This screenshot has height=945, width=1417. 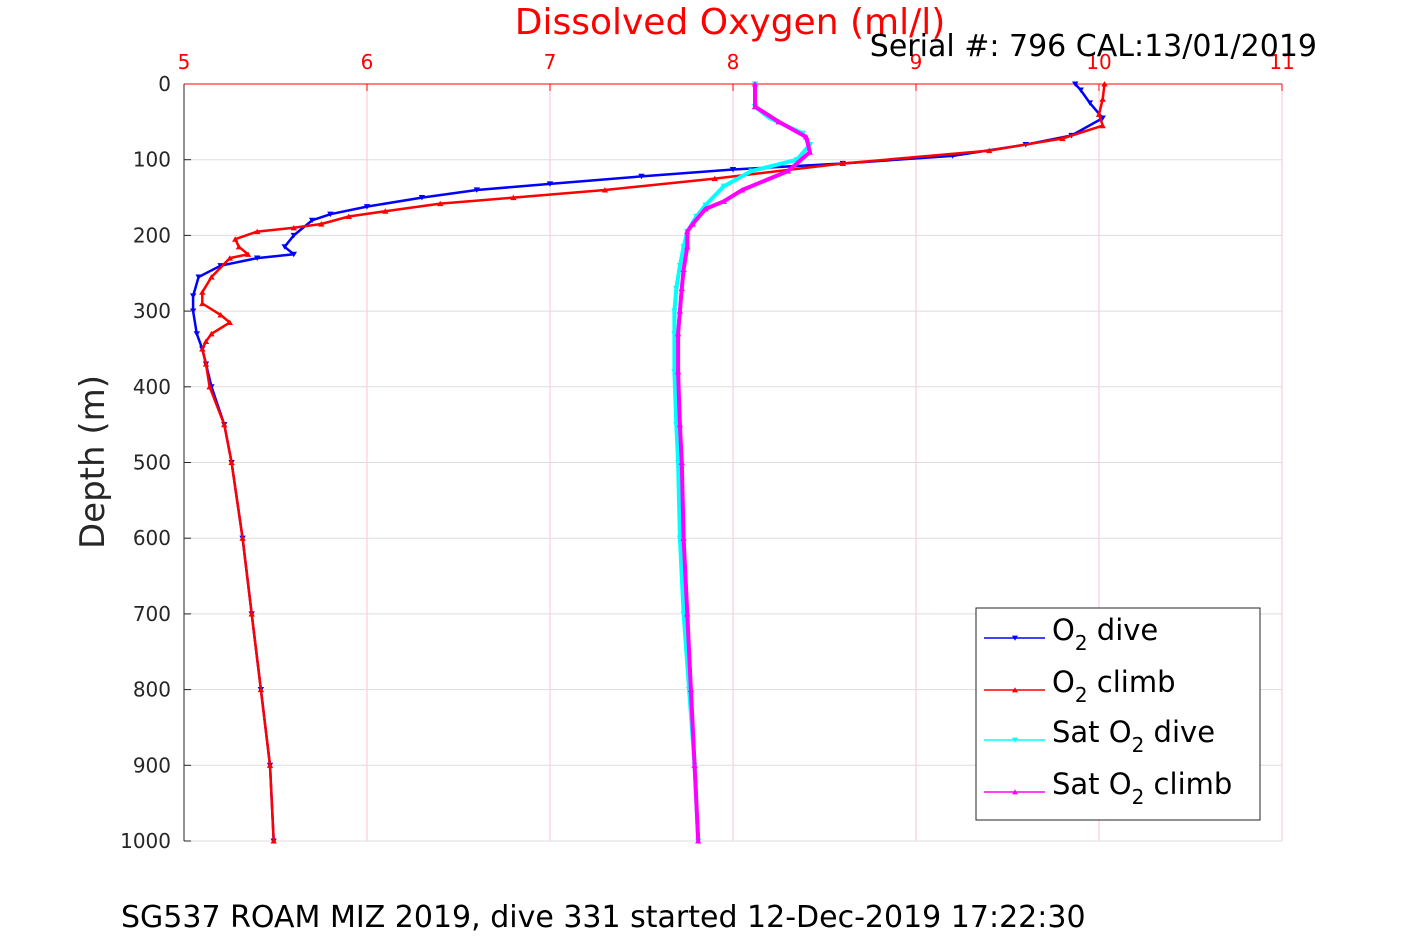 What do you see at coordinates (367, 62) in the screenshot?
I see `x-tick-label: 6` at bounding box center [367, 62].